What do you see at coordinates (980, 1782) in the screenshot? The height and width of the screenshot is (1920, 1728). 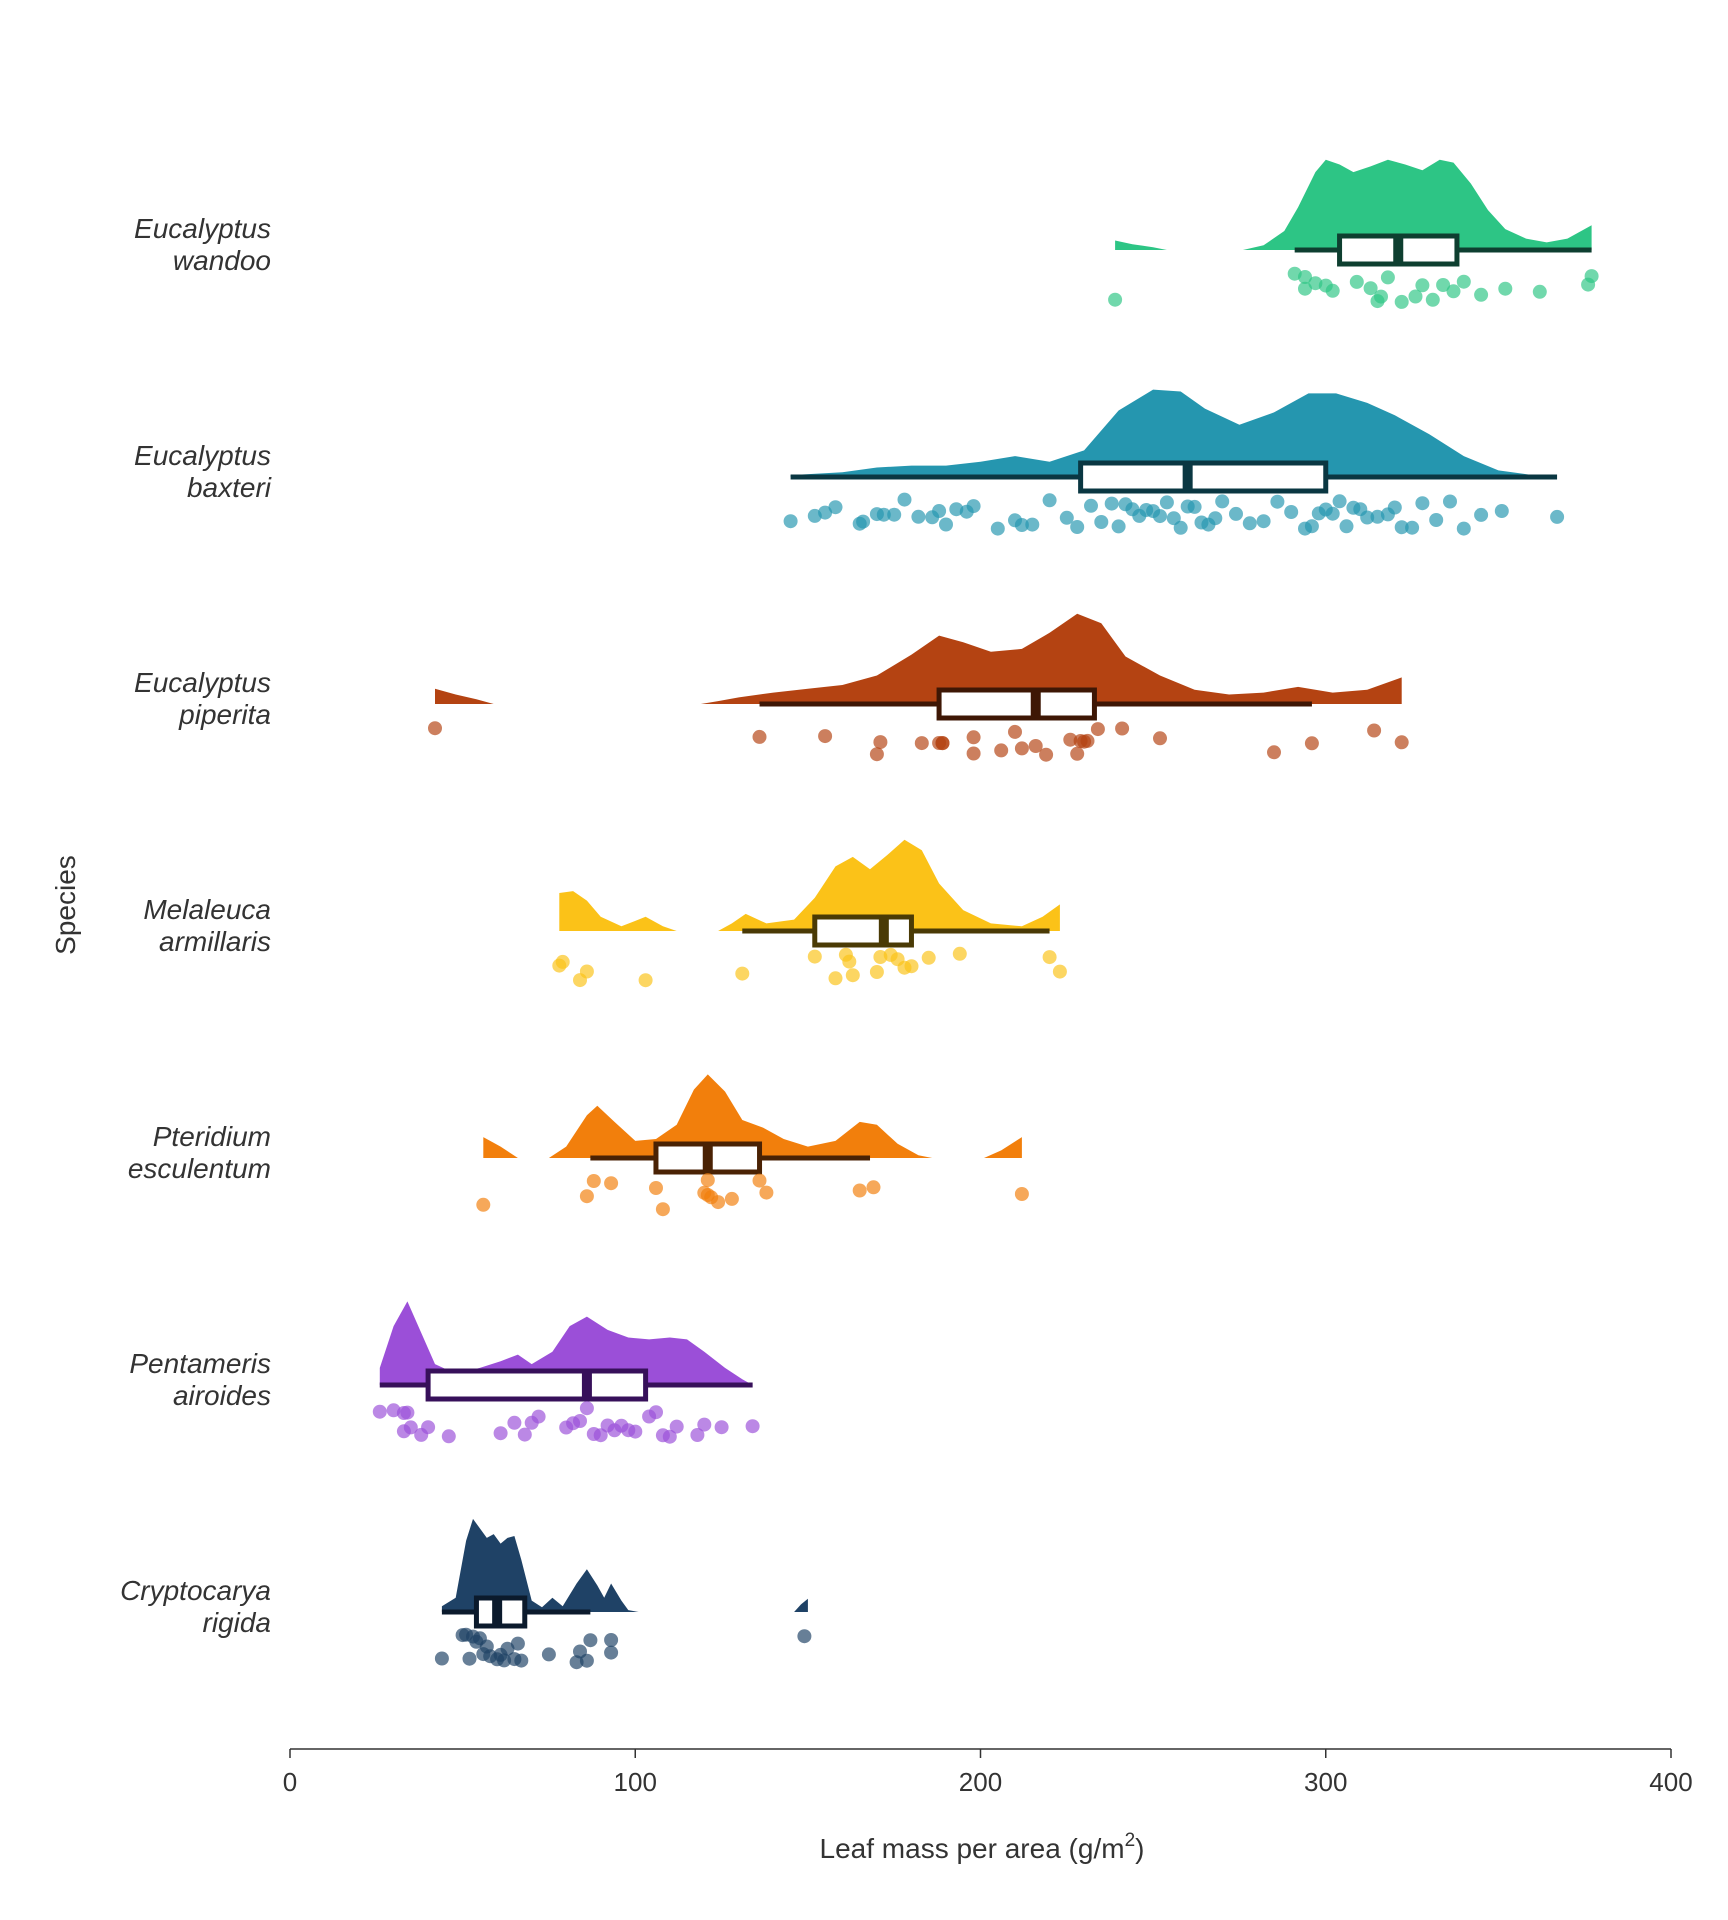 I see `x-tick-label: 200` at bounding box center [980, 1782].